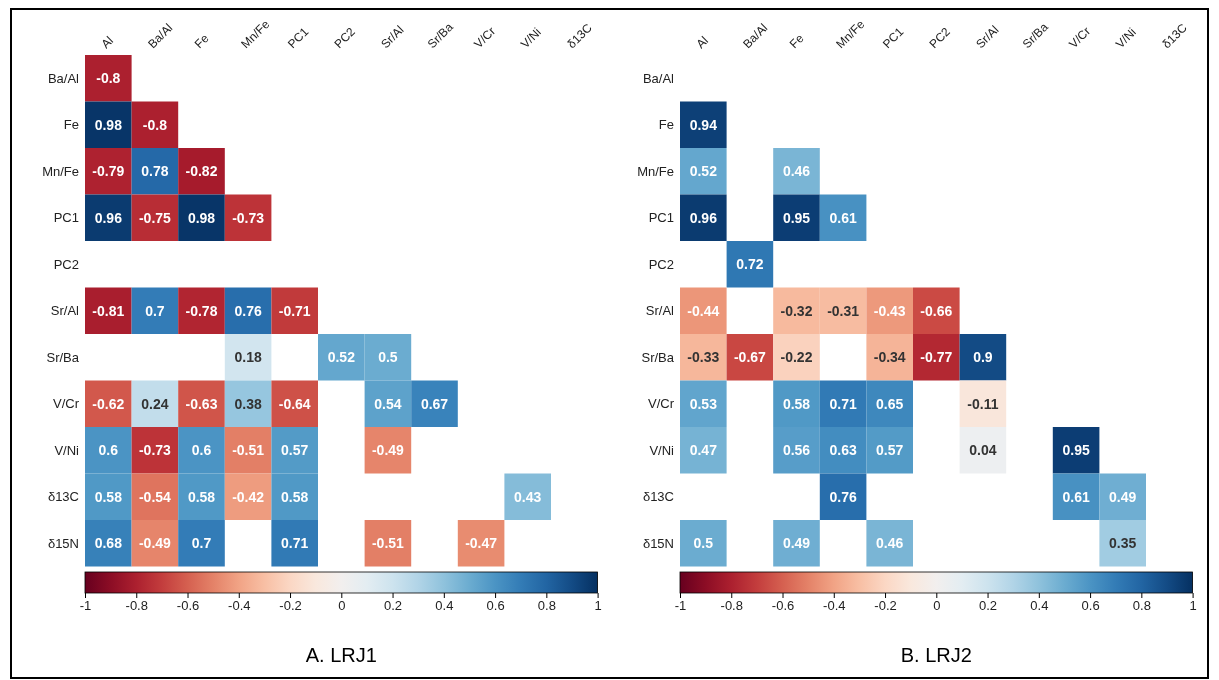 The width and height of the screenshot is (1219, 680). Describe the element at coordinates (188, 606) in the screenshot. I see `color-bar-label: -0.6` at that location.